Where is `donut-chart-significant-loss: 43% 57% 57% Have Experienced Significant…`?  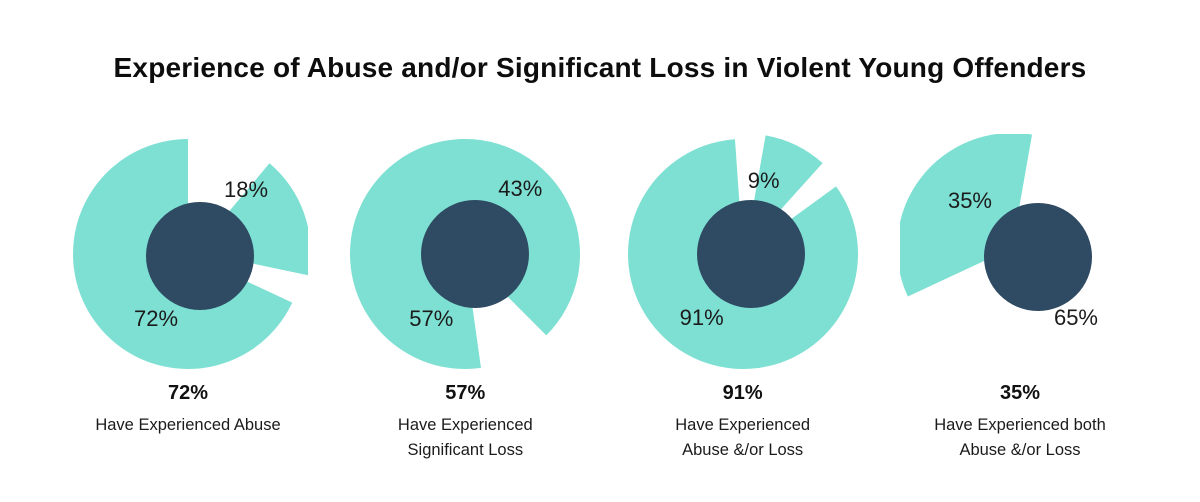 donut-chart-significant-loss: 43% 57% 57% Have Experienced Significant… is located at coordinates (465, 298).